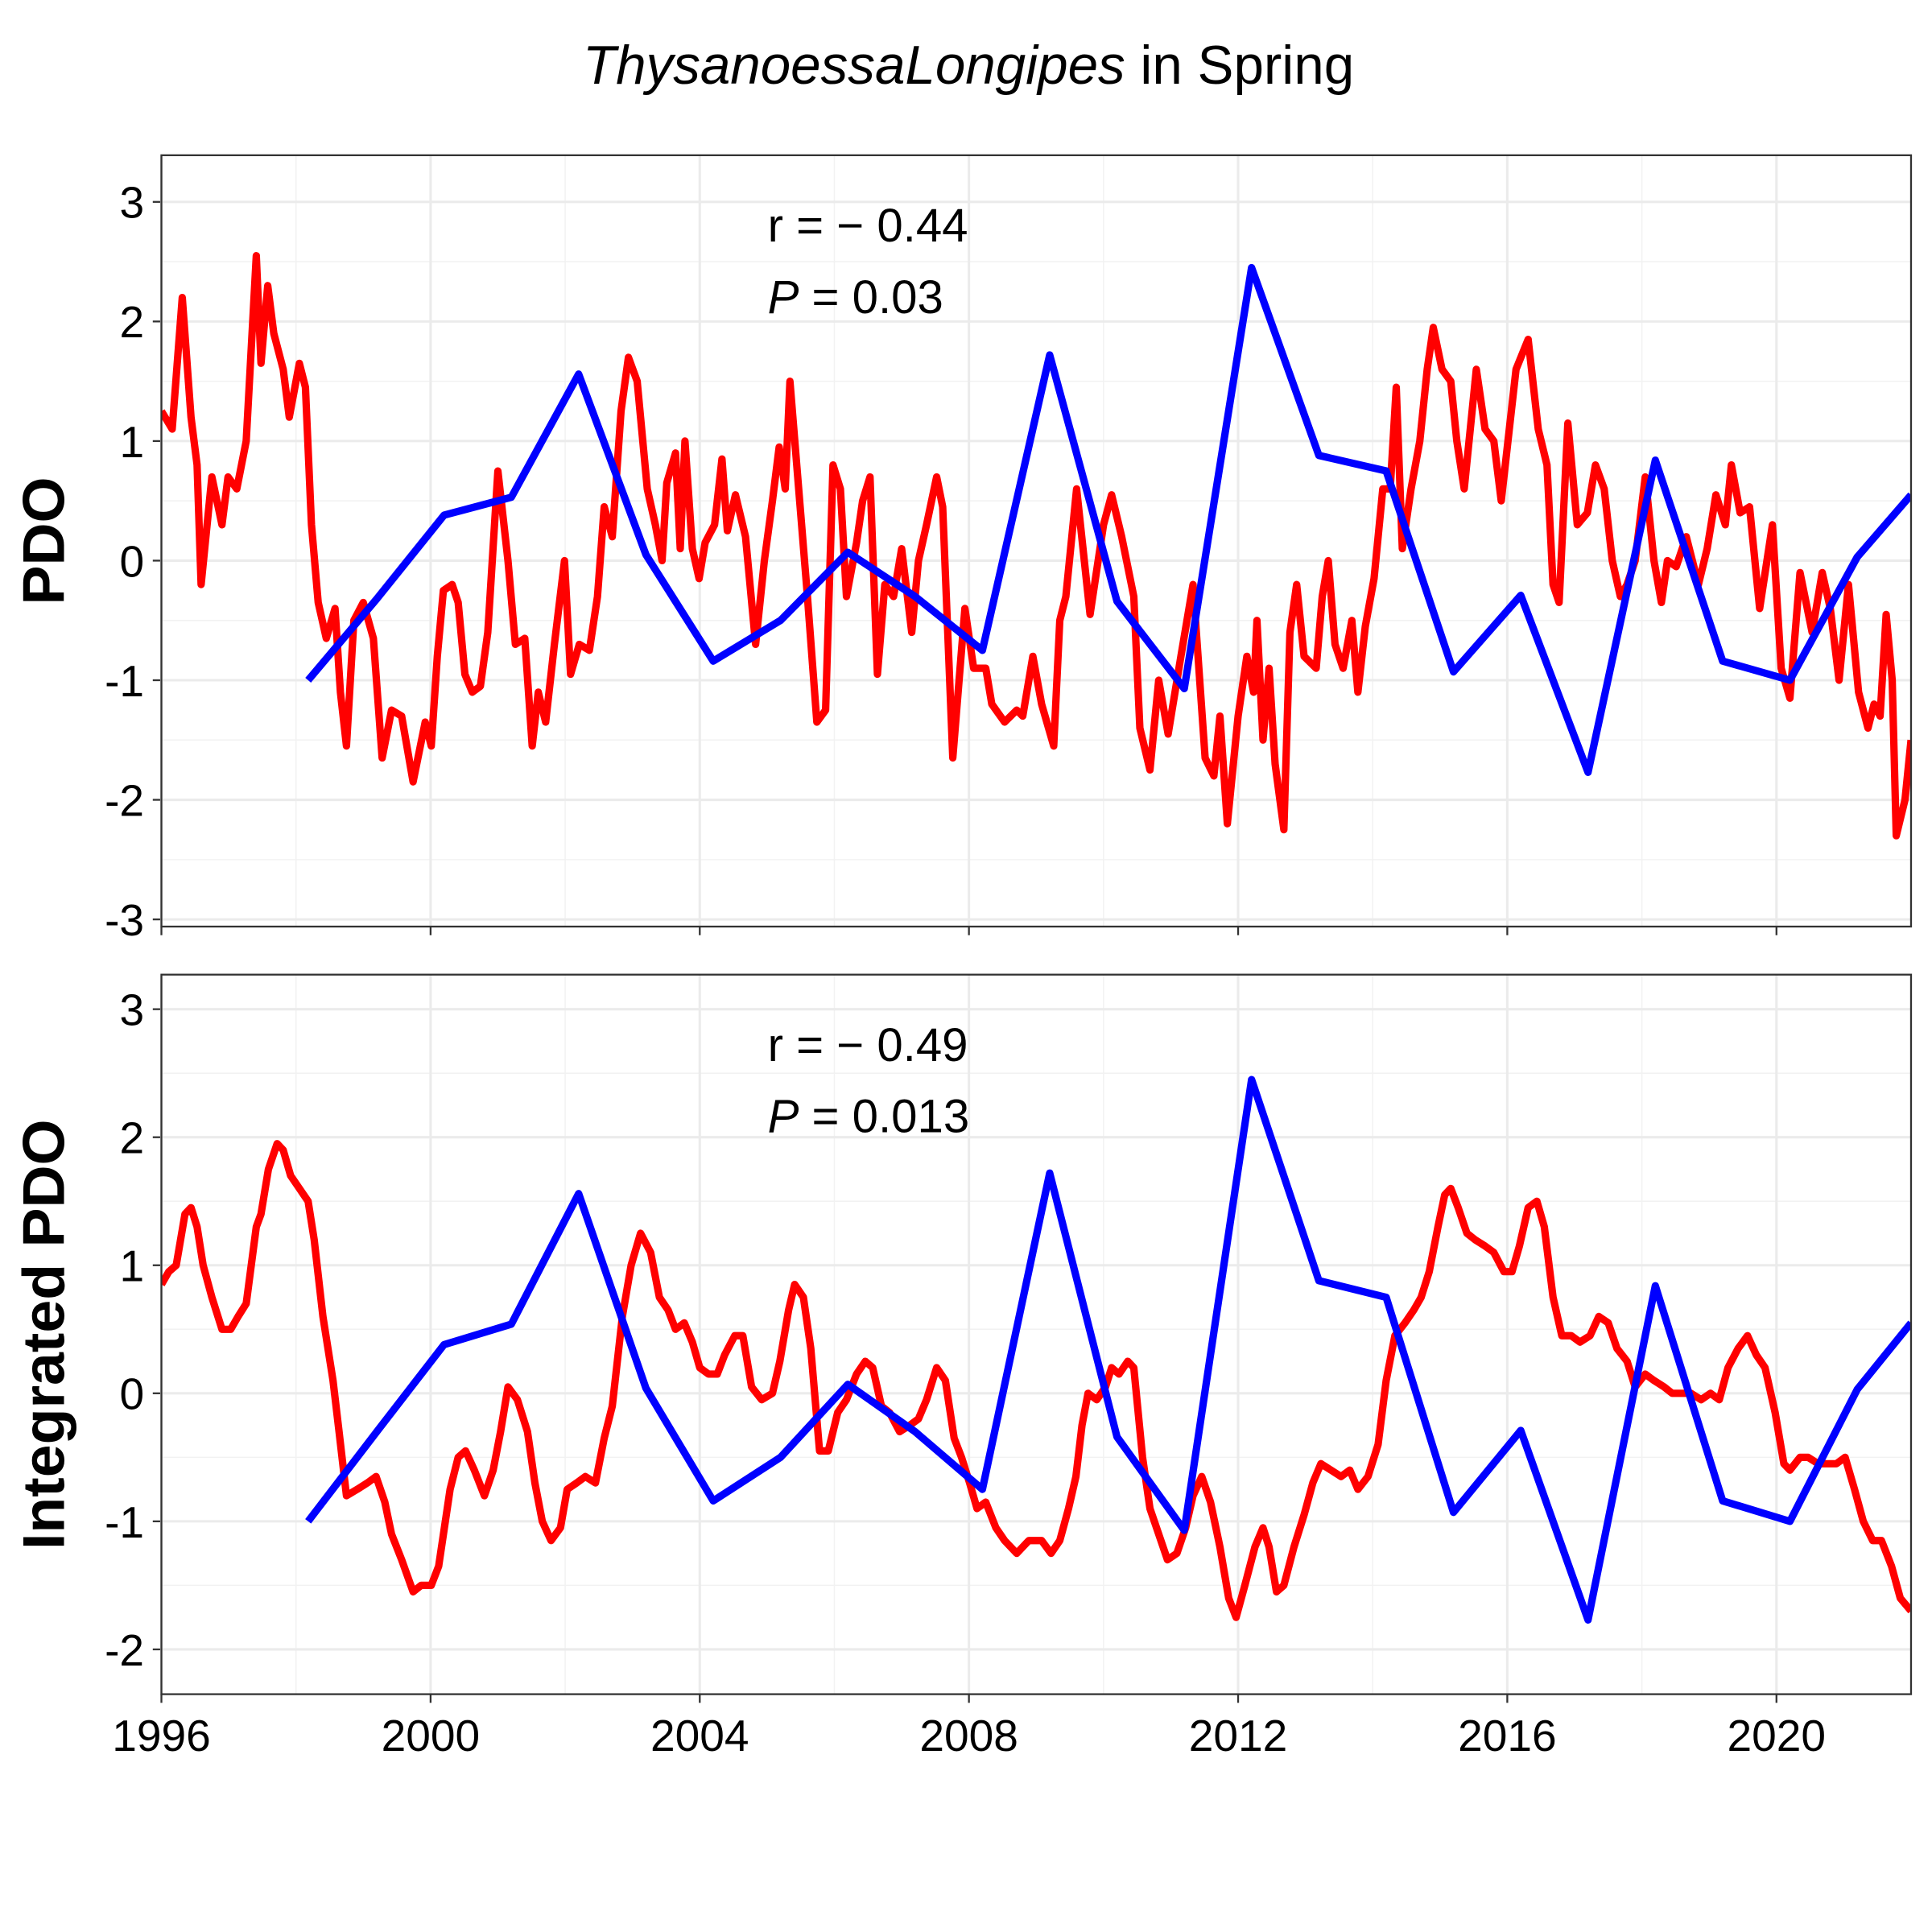 This screenshot has width=1932, height=1932. What do you see at coordinates (43, 541) in the screenshot?
I see `y-axis-label: PDO` at bounding box center [43, 541].